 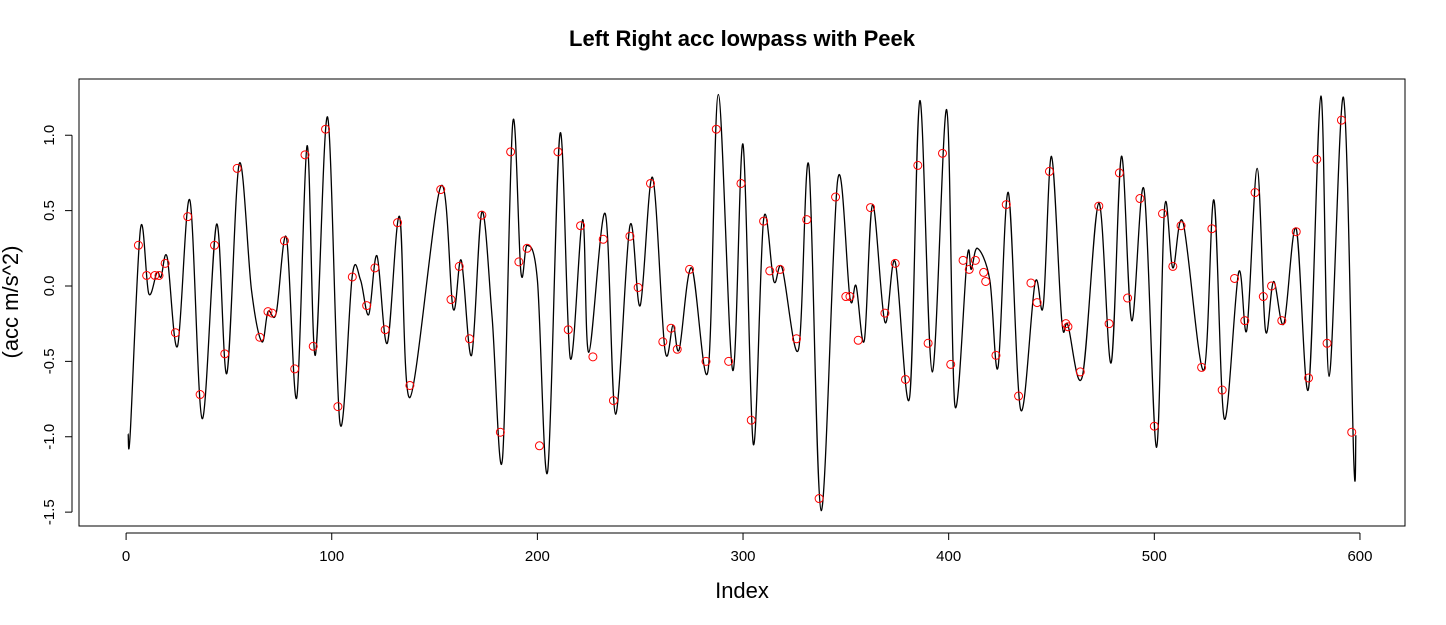 What do you see at coordinates (49, 135) in the screenshot?
I see `y-tick-label: 1.0` at bounding box center [49, 135].